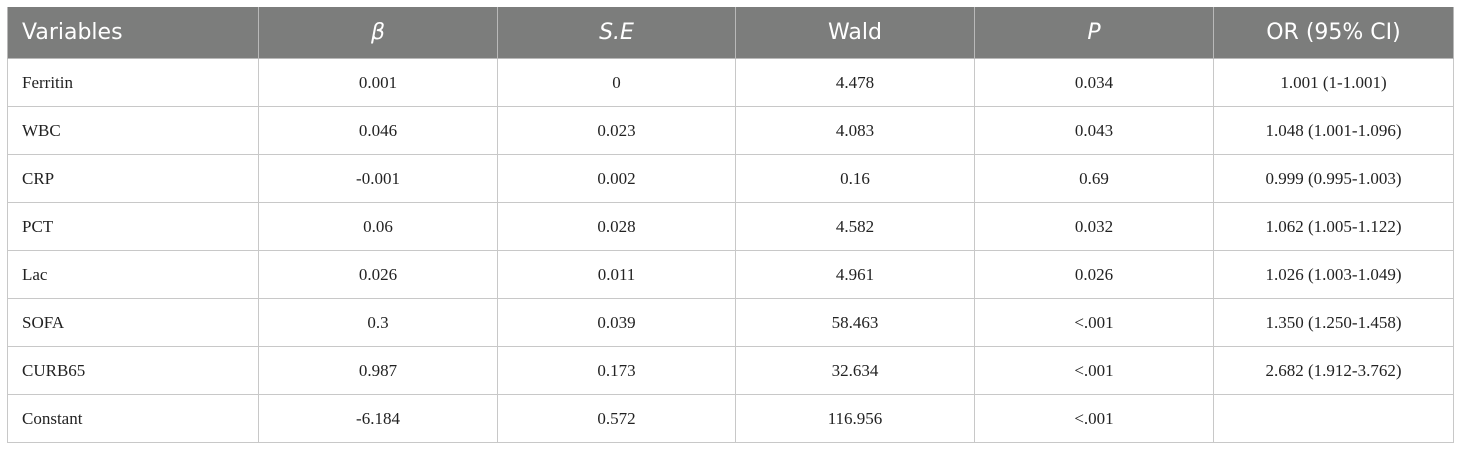 The height and width of the screenshot is (453, 1460). Describe the element at coordinates (616, 418) in the screenshot. I see `cell-se: 0.572` at that location.